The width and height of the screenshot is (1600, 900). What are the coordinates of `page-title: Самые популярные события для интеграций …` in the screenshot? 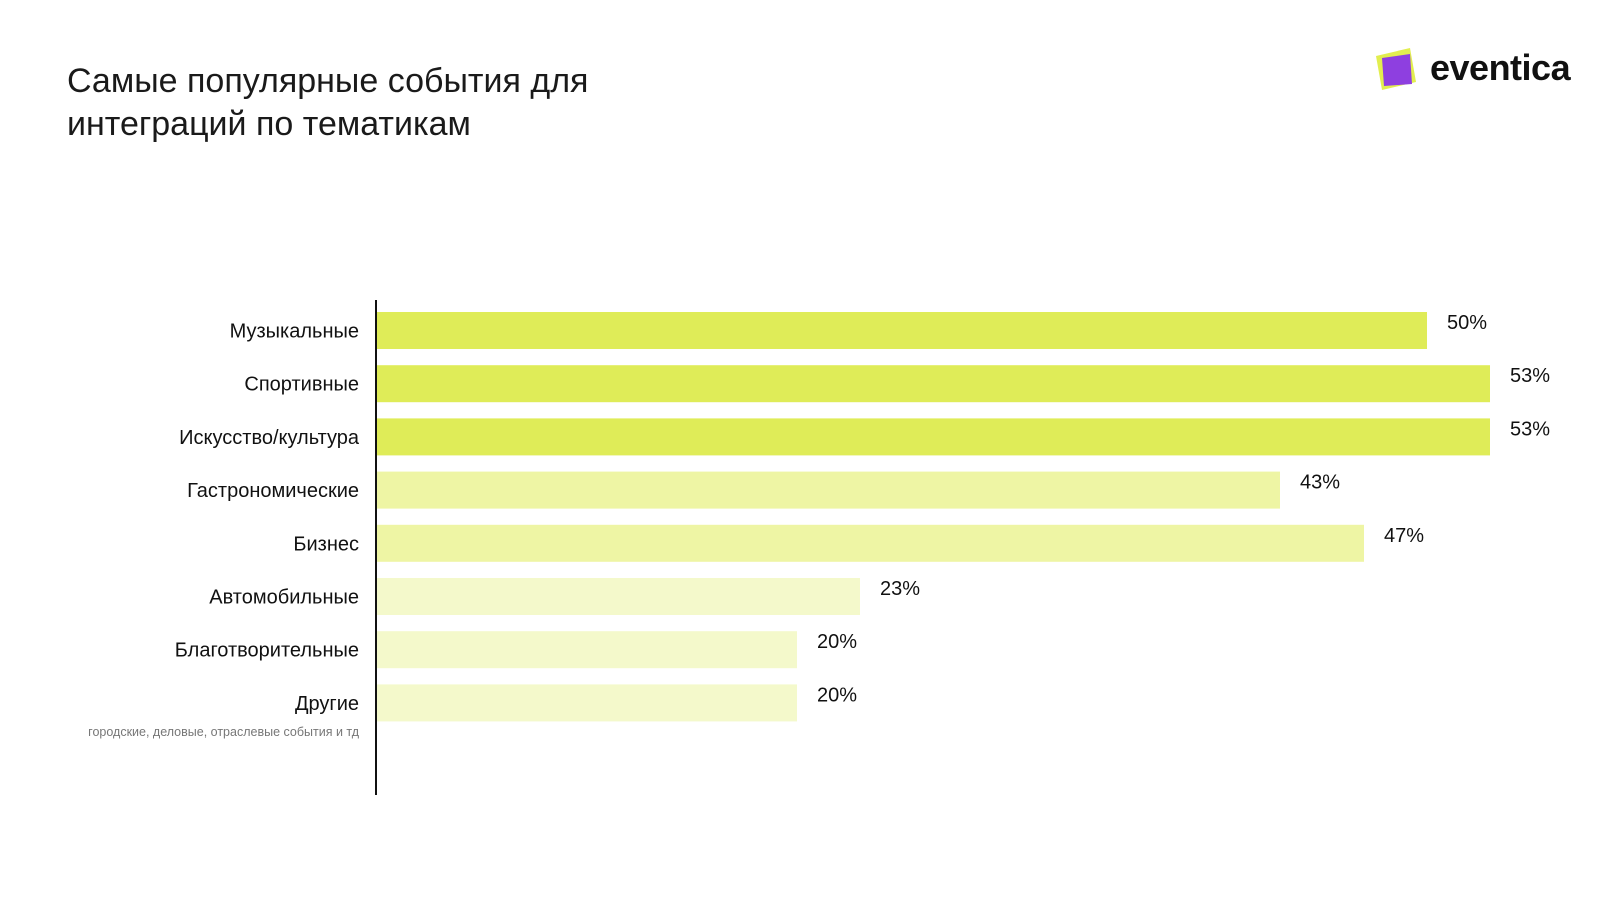 It's located at (417, 103).